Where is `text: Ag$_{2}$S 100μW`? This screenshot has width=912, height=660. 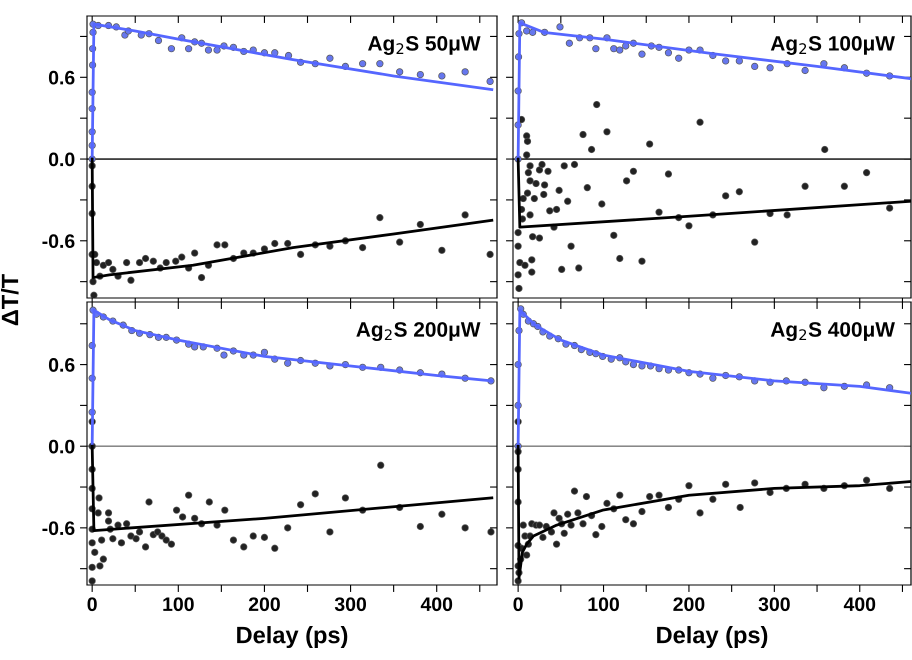
text: Ag$_{2}$S 100μW is located at coordinates (832, 45).